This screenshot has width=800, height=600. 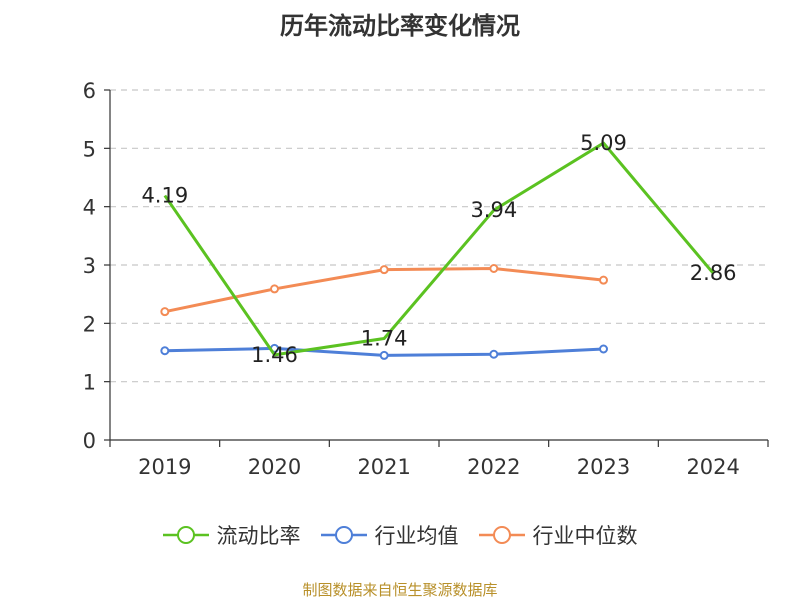 I want to click on data-label-0-1: 1.46, so click(x=274, y=355).